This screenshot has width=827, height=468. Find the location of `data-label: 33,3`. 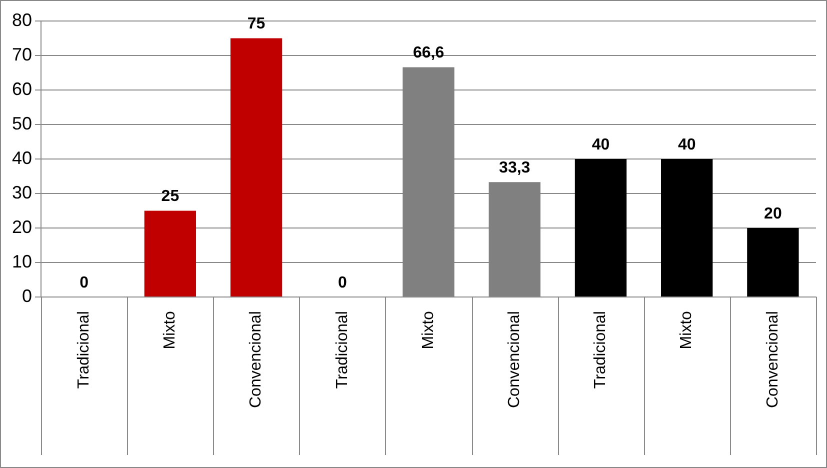

data-label: 33,3 is located at coordinates (514, 168).